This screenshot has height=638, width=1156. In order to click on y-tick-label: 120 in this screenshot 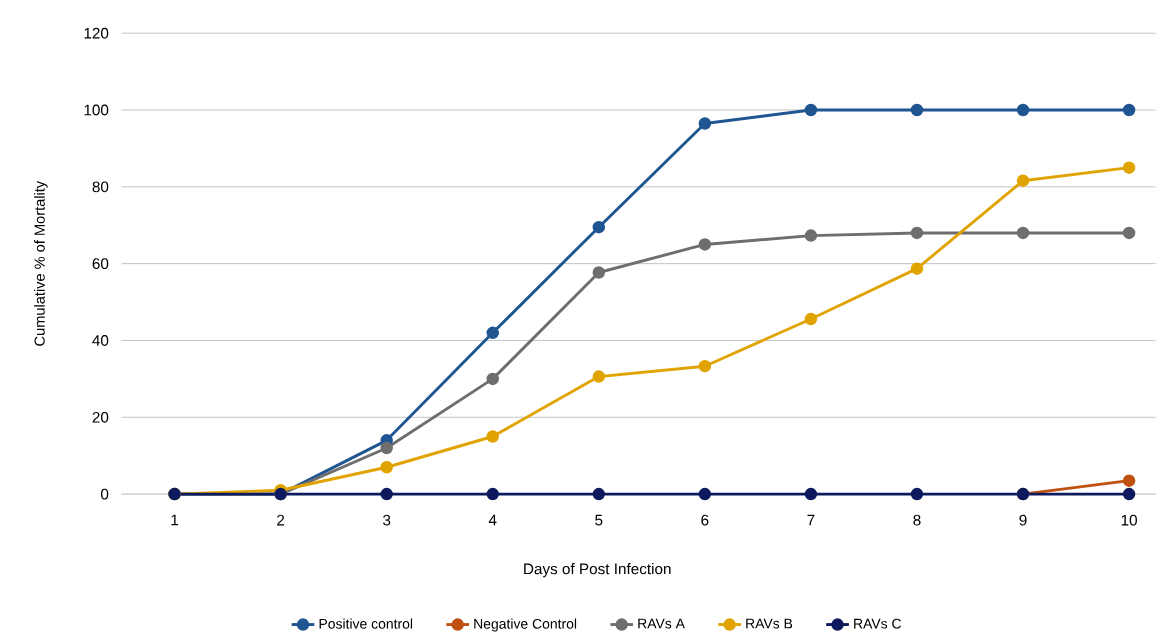, I will do `click(96, 33)`.